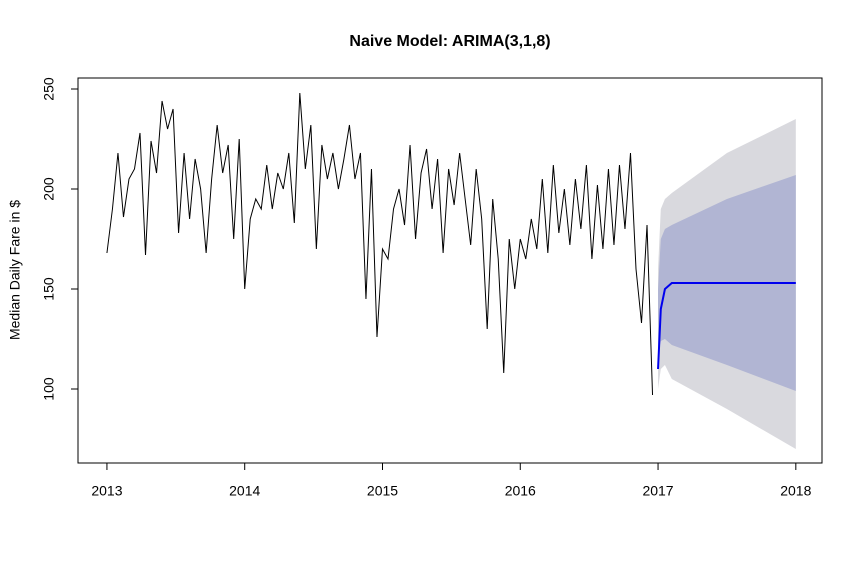 This screenshot has width=863, height=561. Describe the element at coordinates (49, 189) in the screenshot. I see `y-tick-label: 200` at that location.